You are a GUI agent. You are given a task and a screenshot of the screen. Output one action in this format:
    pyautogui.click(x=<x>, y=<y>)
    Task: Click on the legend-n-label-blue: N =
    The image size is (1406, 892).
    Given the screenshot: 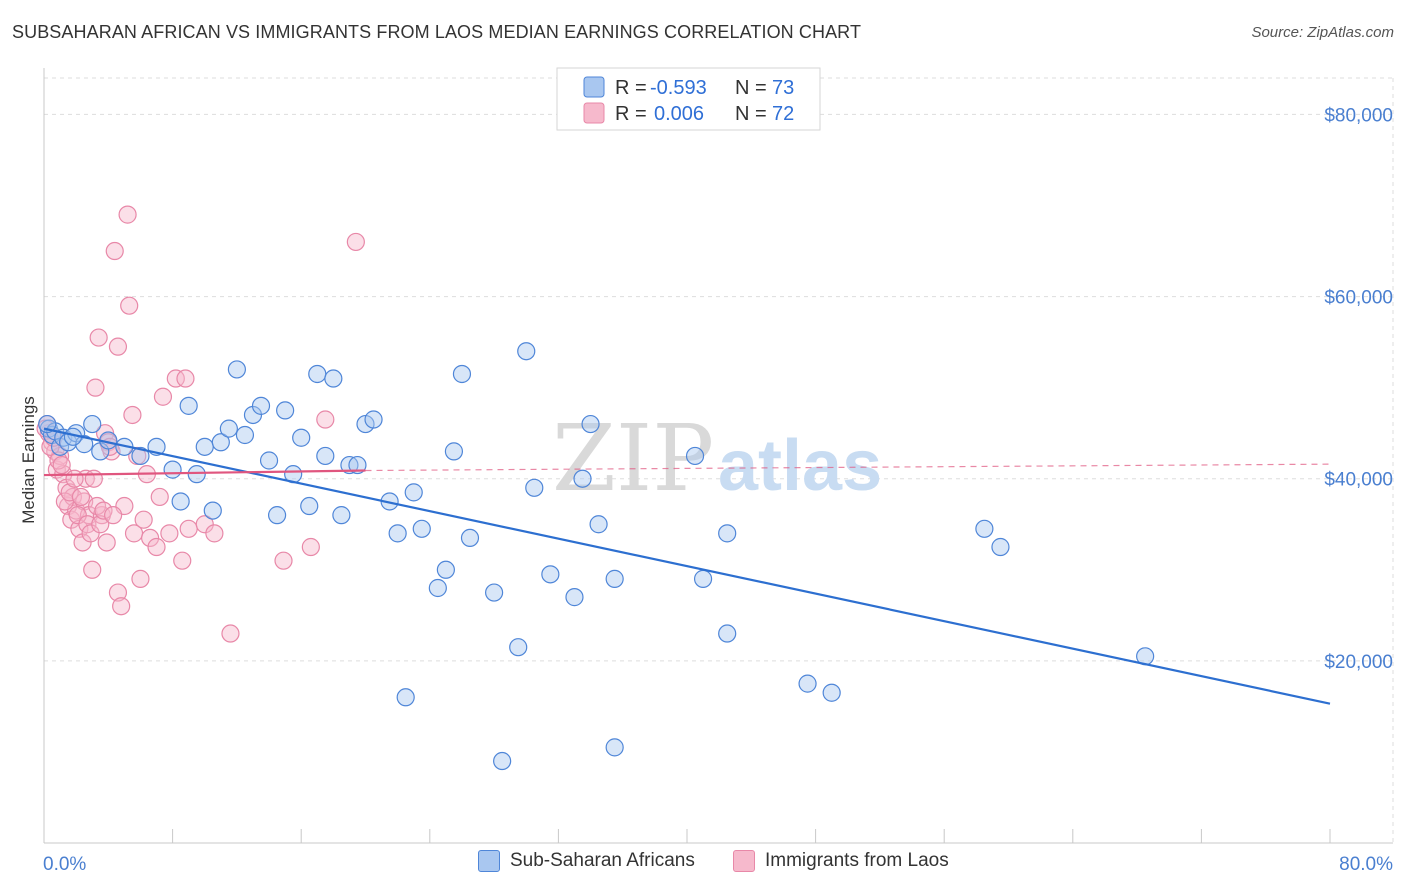 What is the action you would take?
    pyautogui.click(x=751, y=88)
    